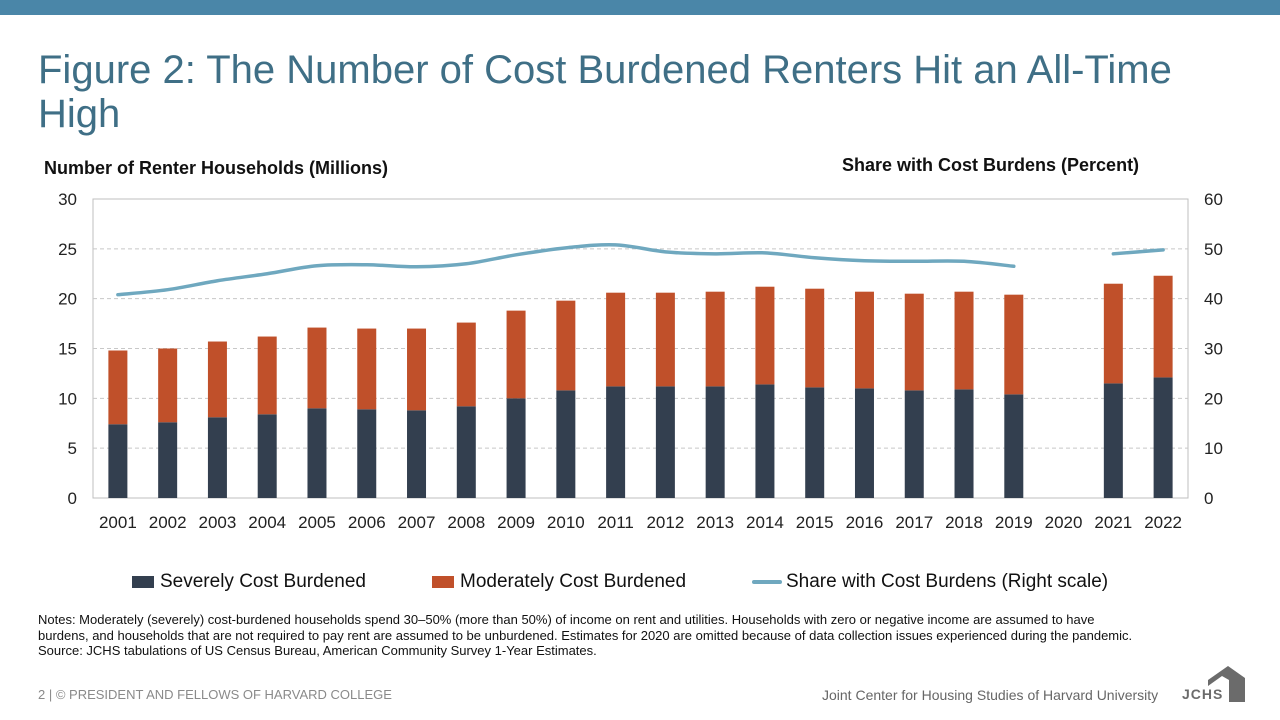 The image size is (1280, 720). What do you see at coordinates (1213, 448) in the screenshot?
I see `right-tick-label: 10` at bounding box center [1213, 448].